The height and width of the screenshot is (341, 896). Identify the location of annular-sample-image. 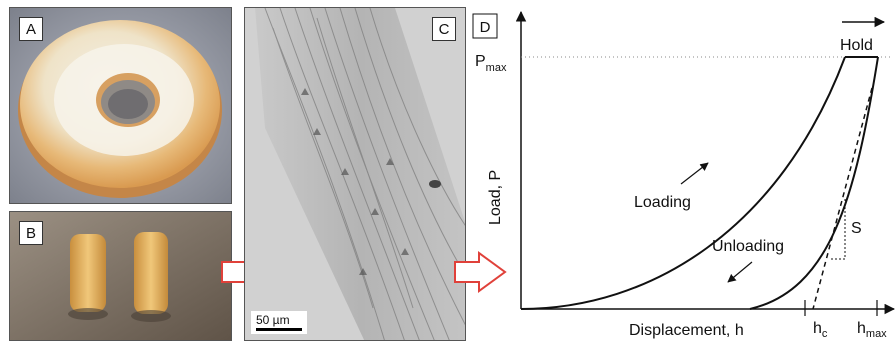
(120, 105).